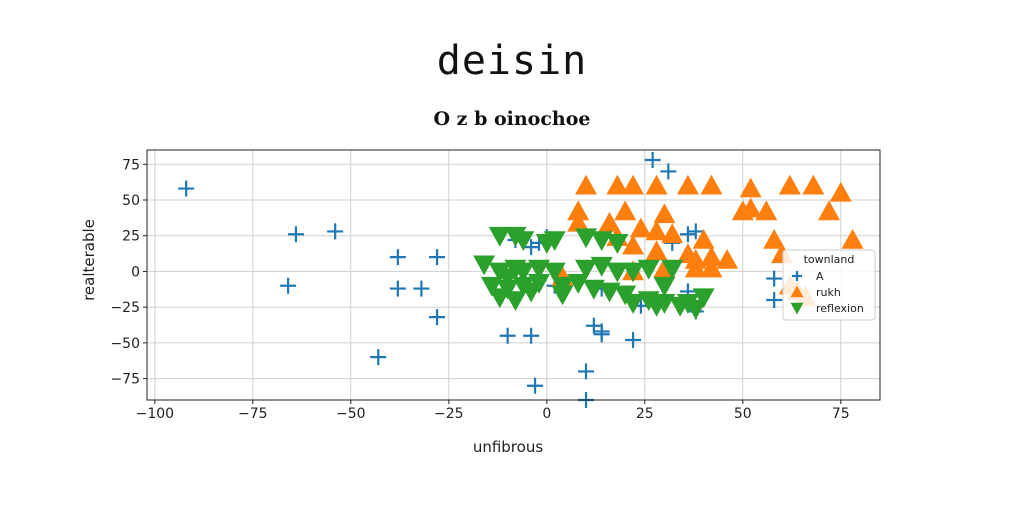  Describe the element at coordinates (125, 344) in the screenshot. I see `y-tick-label: −50` at that location.